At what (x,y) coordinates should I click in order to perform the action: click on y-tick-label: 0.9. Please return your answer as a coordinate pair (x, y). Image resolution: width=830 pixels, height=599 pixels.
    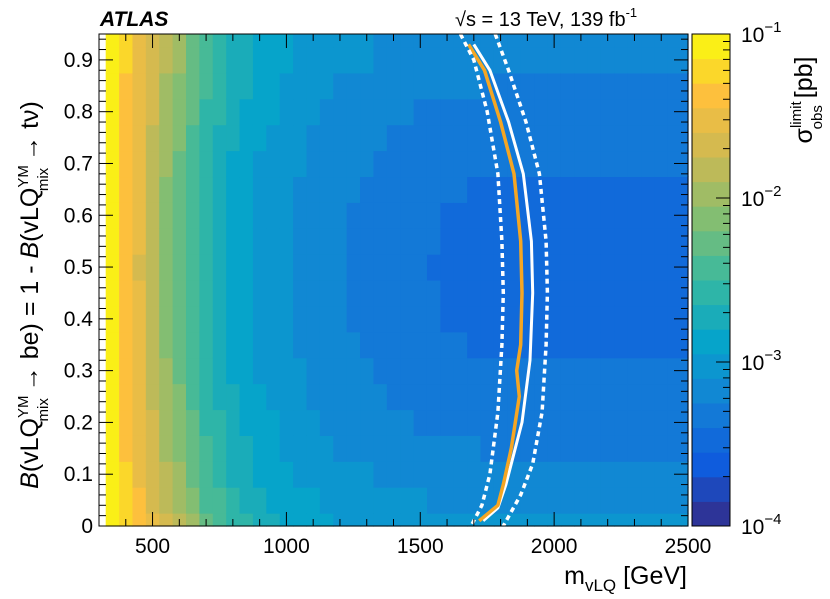
    Looking at the image, I should click on (78, 60).